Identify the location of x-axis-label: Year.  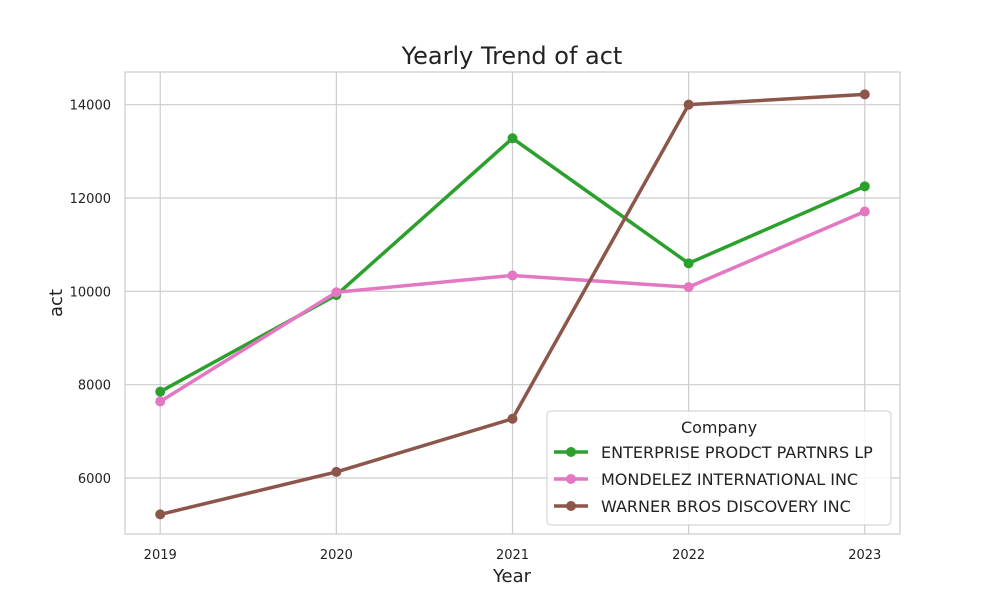
(512, 576).